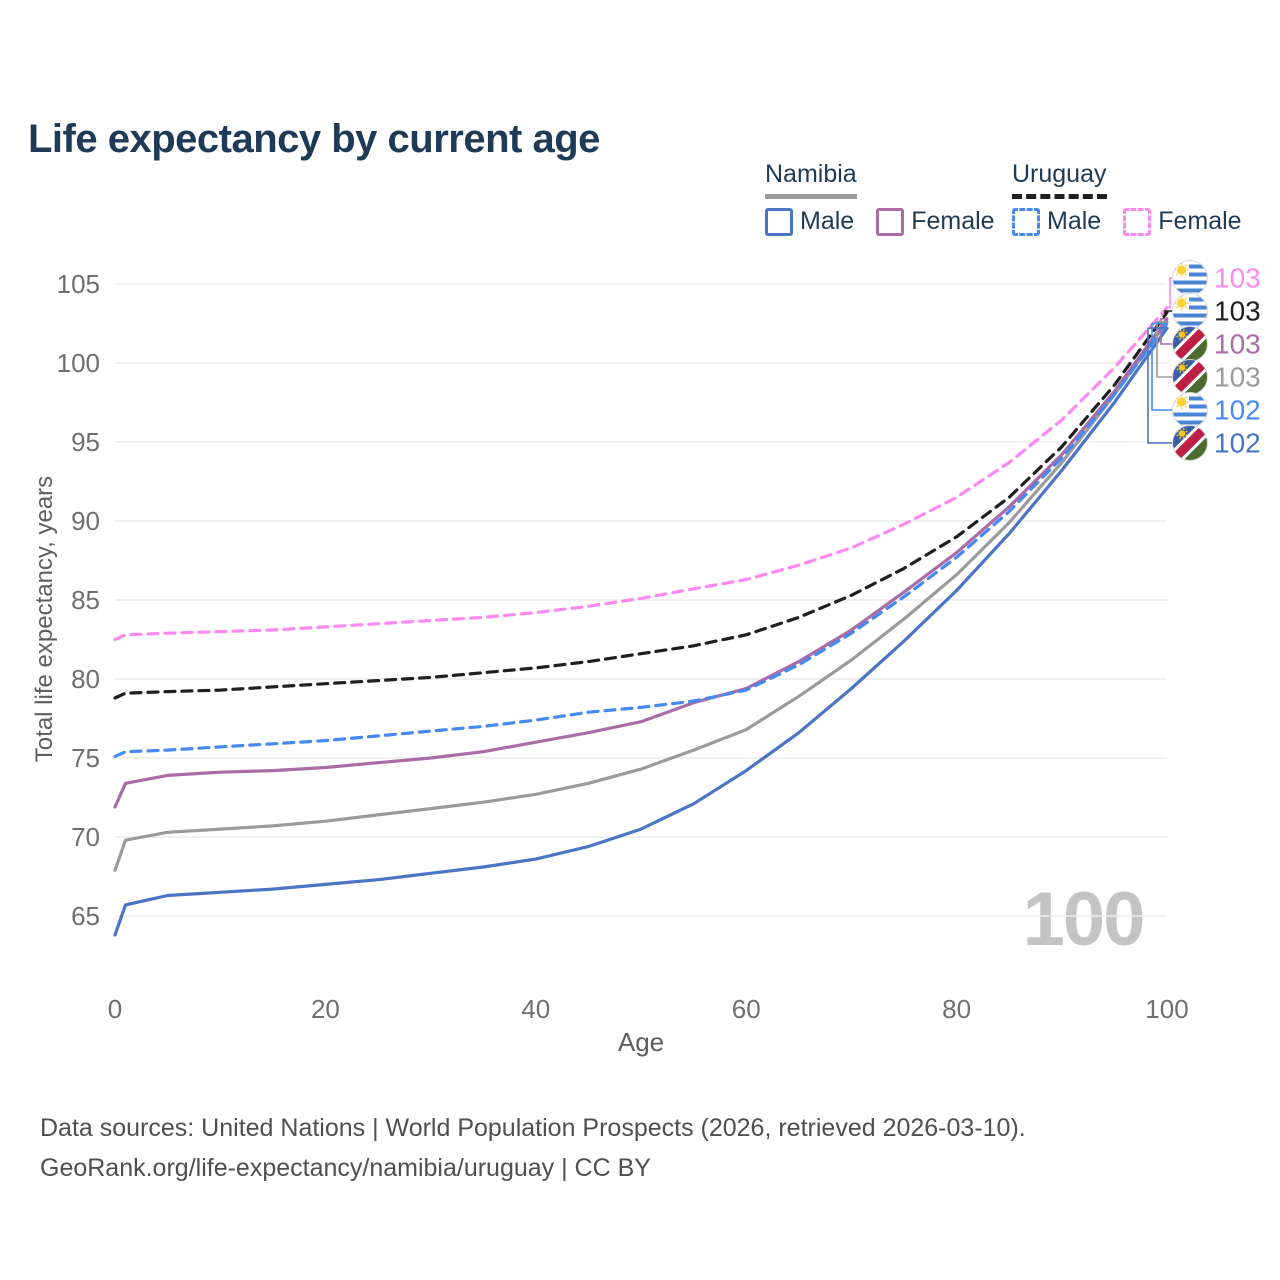 The image size is (1280, 1280). What do you see at coordinates (1166, 1009) in the screenshot?
I see `x-tick-100: 100` at bounding box center [1166, 1009].